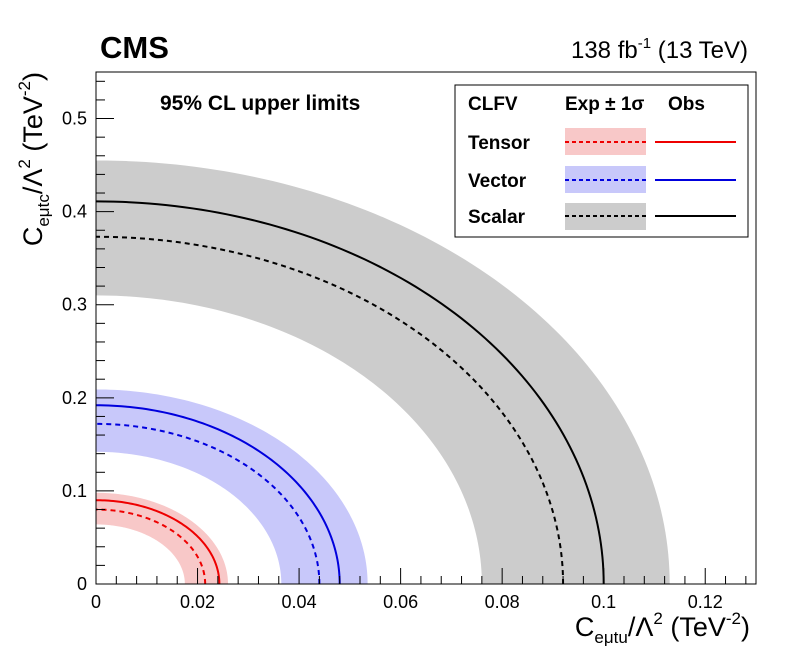 This screenshot has height=669, width=797. I want to click on x-tick-label: 0, so click(96, 602).